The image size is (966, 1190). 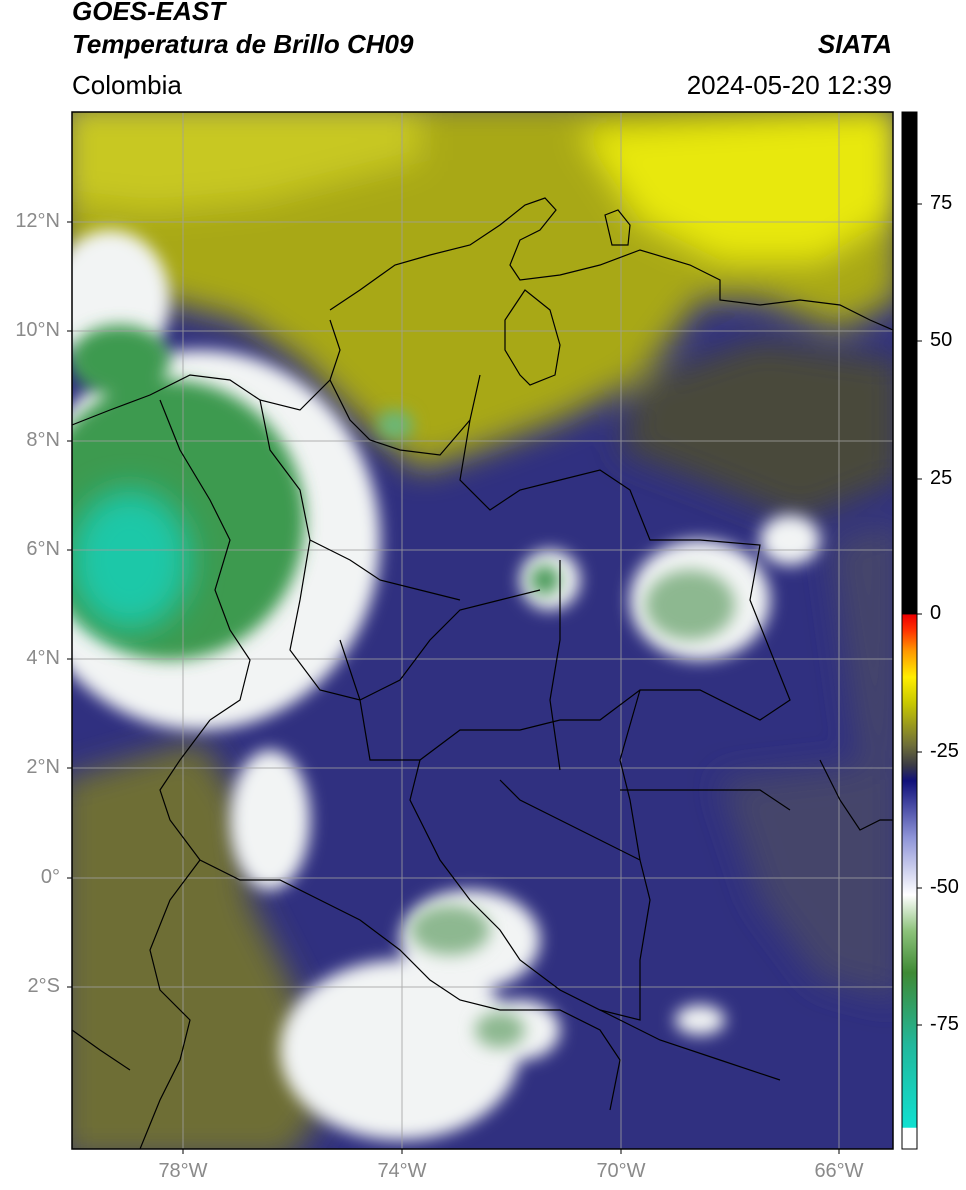 What do you see at coordinates (243, 44) in the screenshot?
I see `product-title: Temperatura de Brillo CH09` at bounding box center [243, 44].